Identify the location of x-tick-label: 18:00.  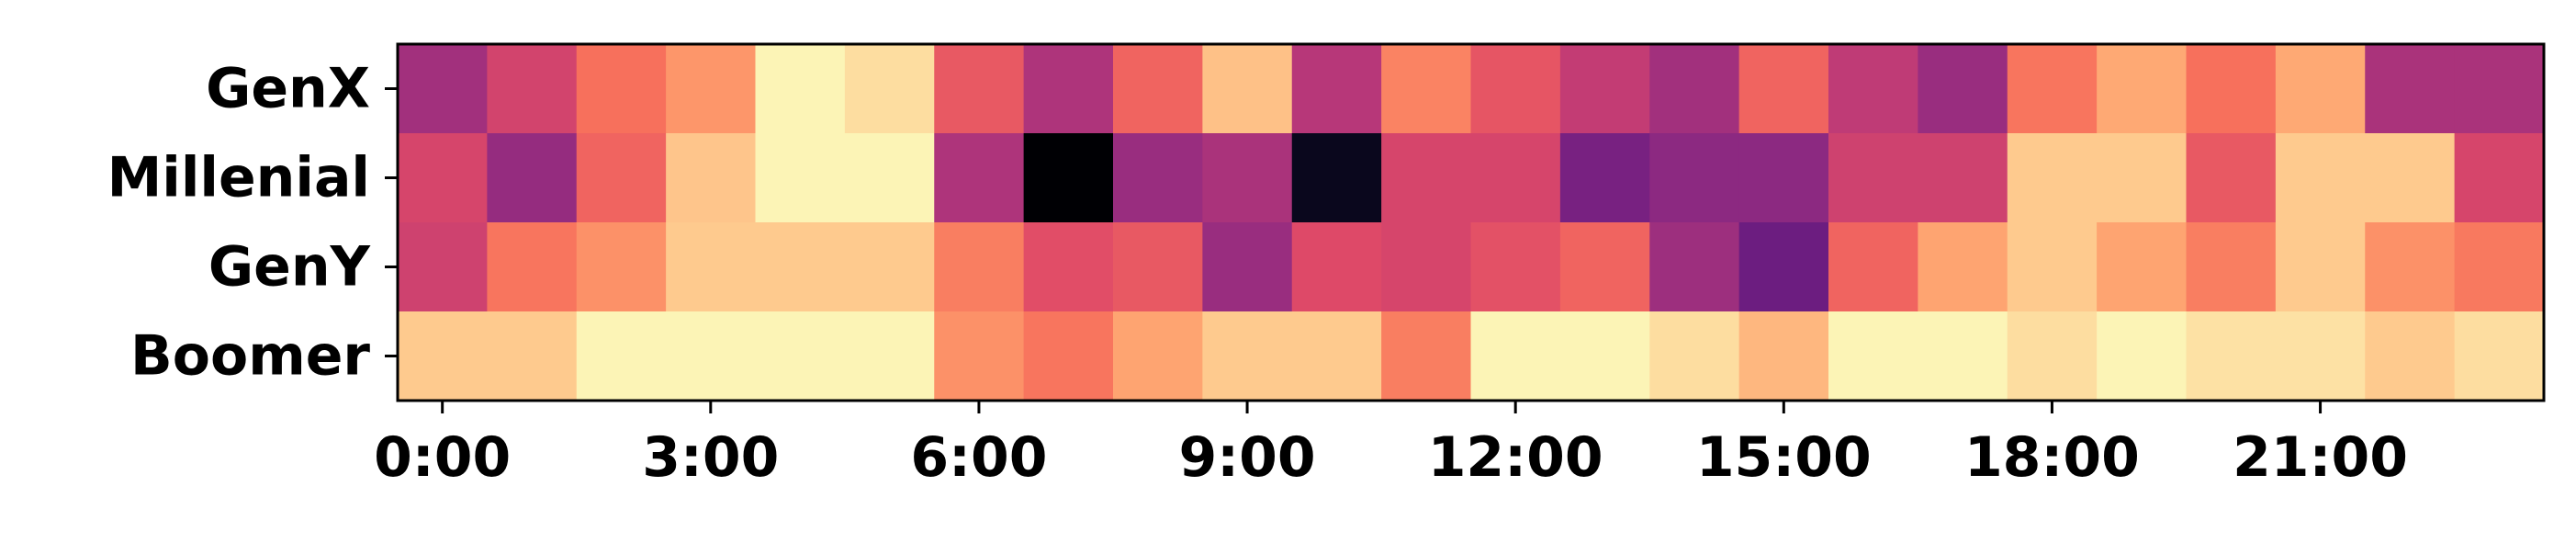
(2052, 457).